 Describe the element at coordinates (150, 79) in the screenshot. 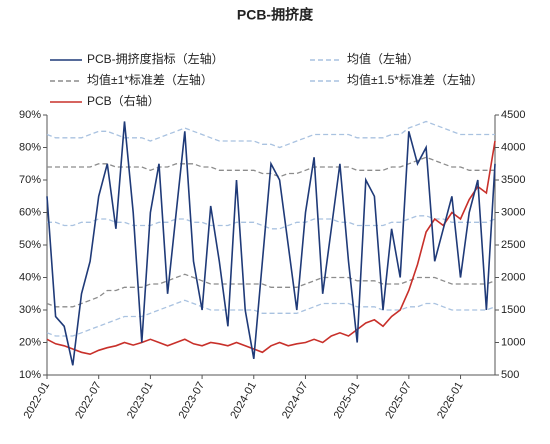

I see `legend-label: 均值±1*标准差（左轴）` at that location.